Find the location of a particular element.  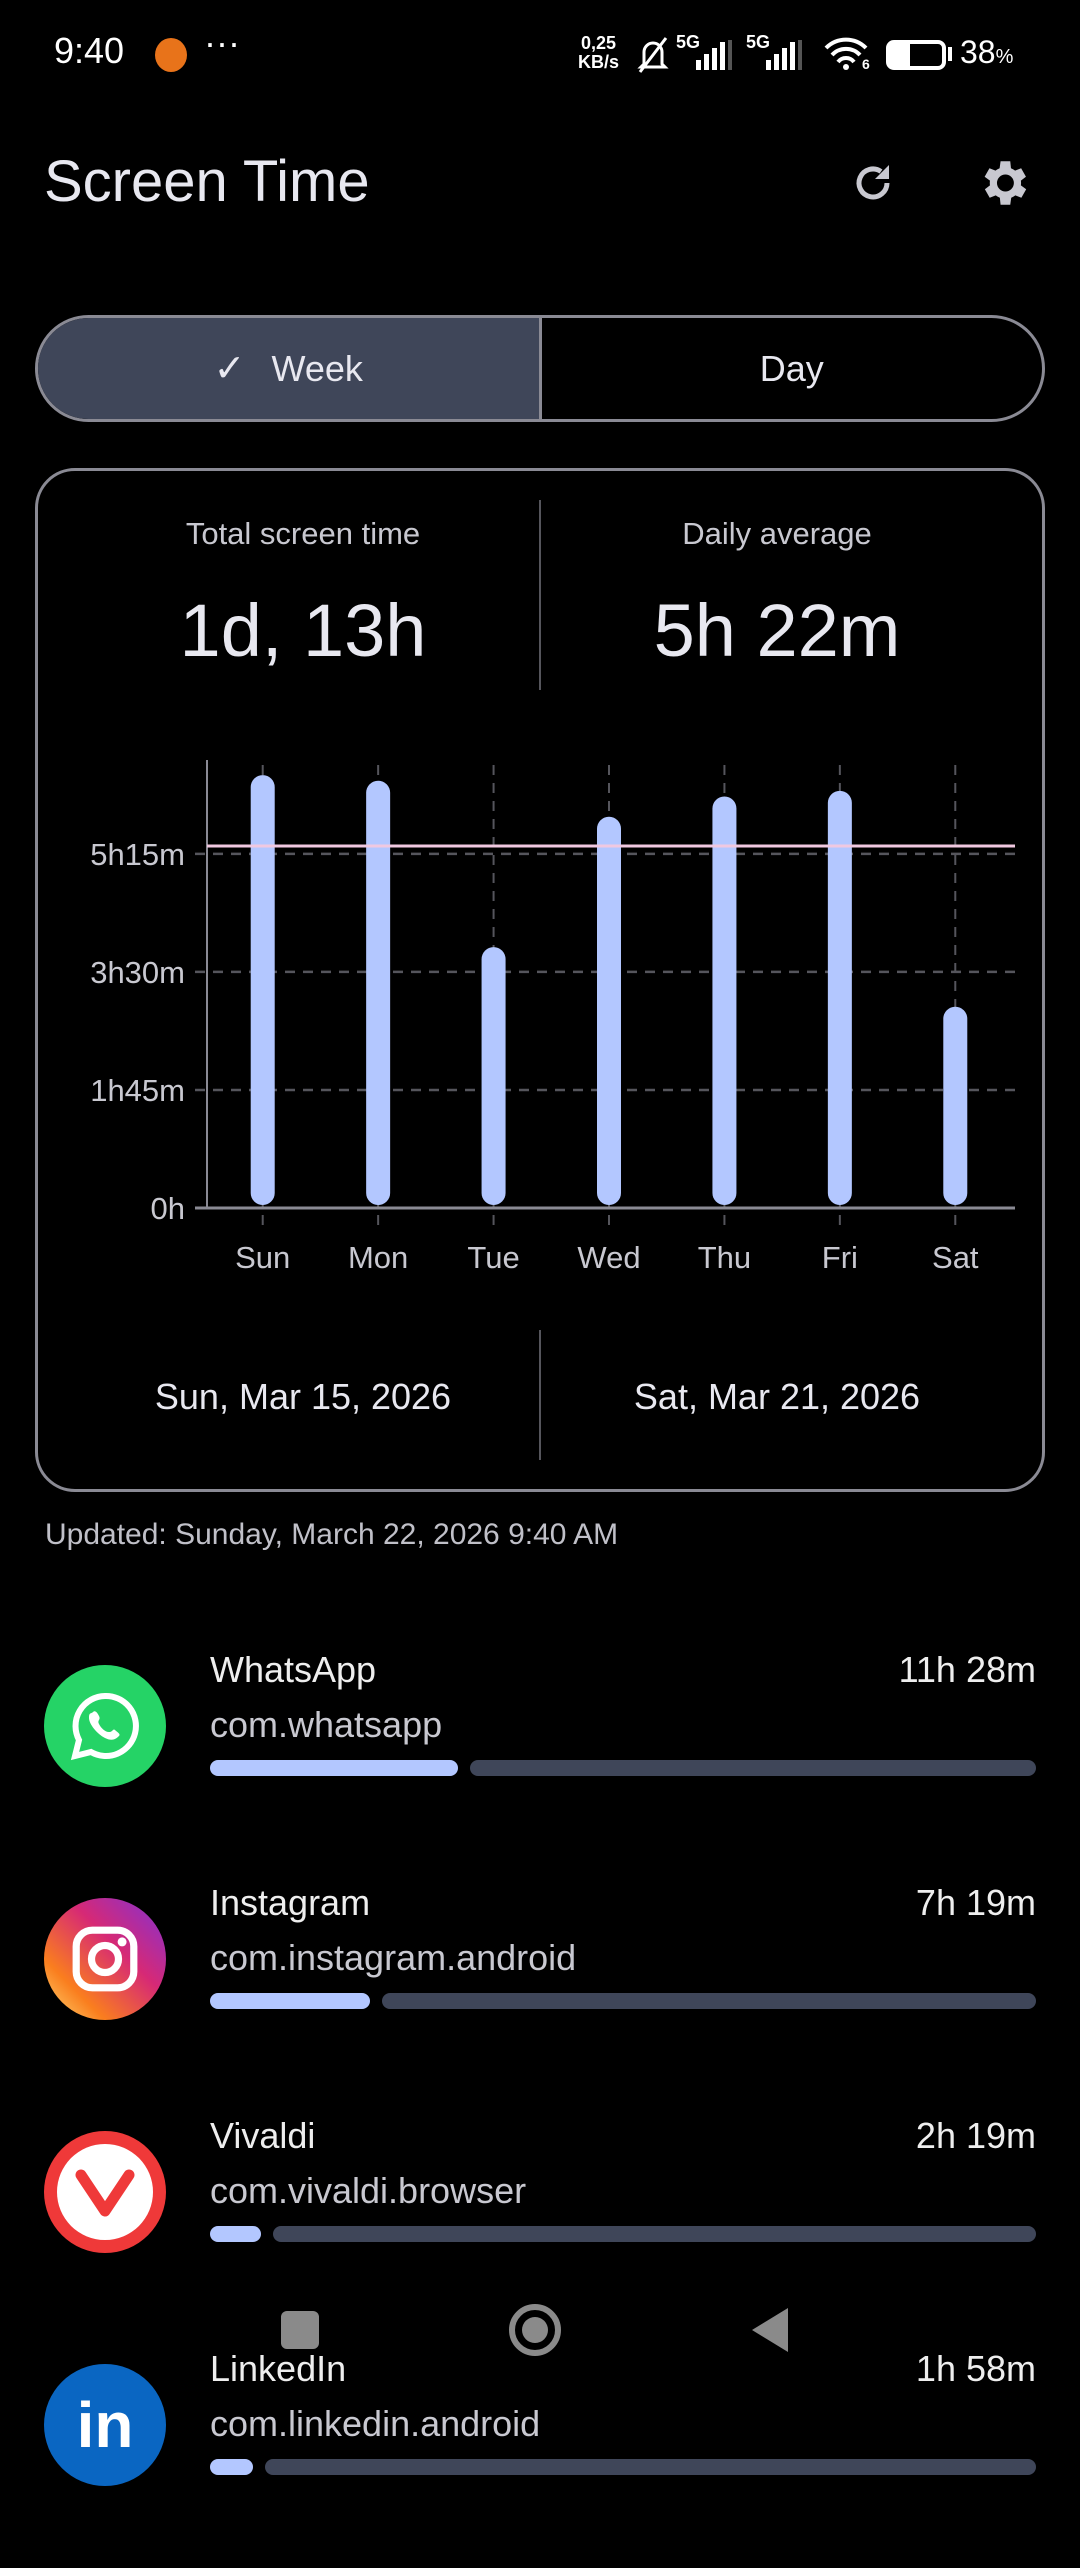

y-tick-label: 5h15m is located at coordinates (137, 854).